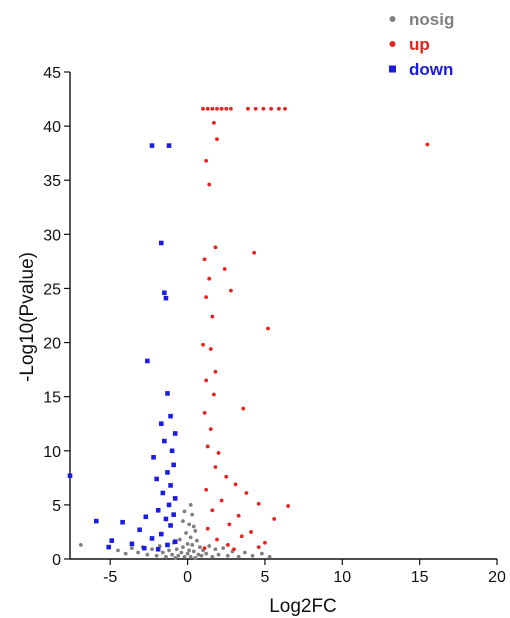  What do you see at coordinates (110, 577) in the screenshot?
I see `x-tick-label: -5` at bounding box center [110, 577].